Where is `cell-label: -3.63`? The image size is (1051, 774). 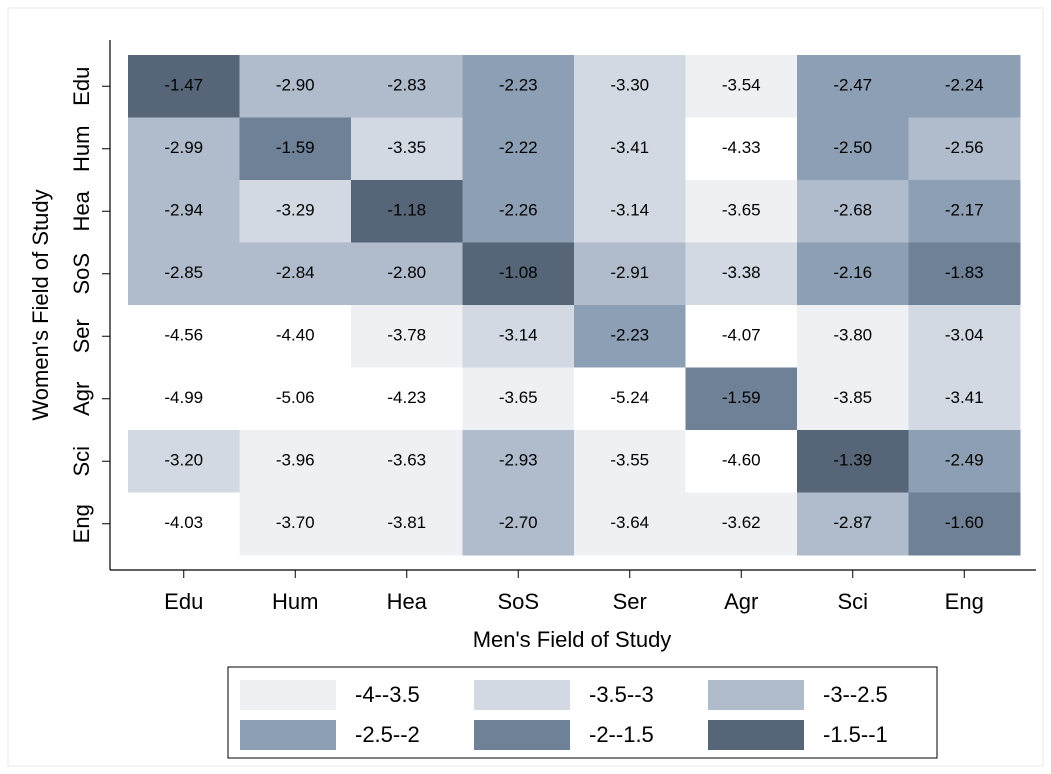
cell-label: -3.63 is located at coordinates (406, 460).